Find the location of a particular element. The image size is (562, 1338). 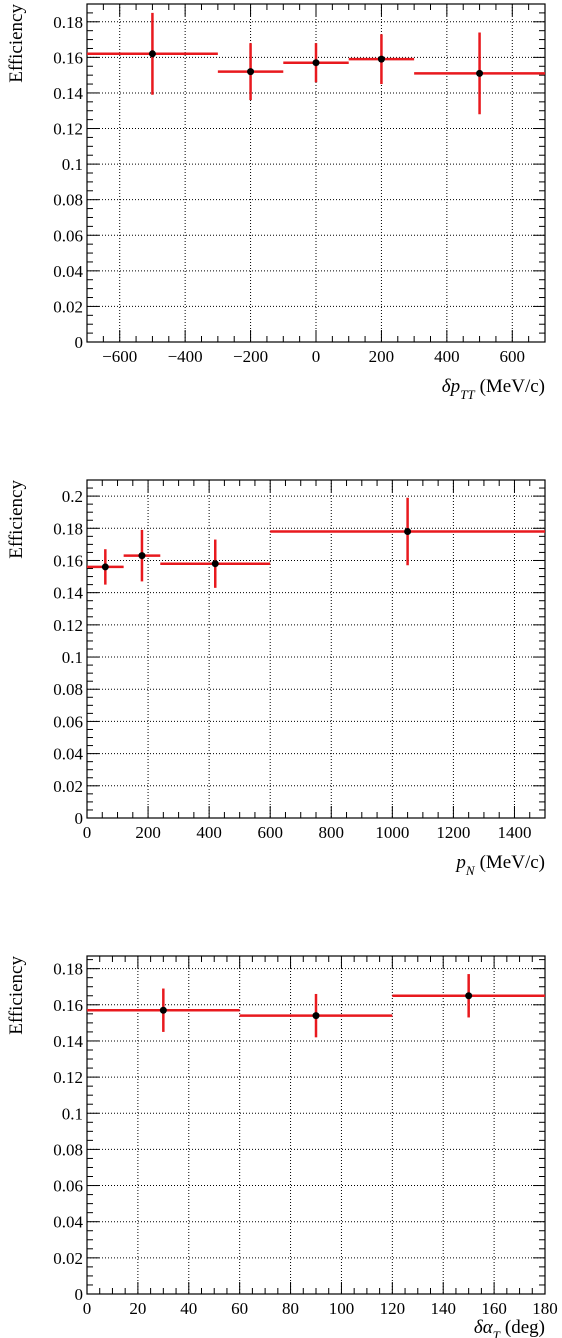

x-tick-label: 20 is located at coordinates (137, 1308).